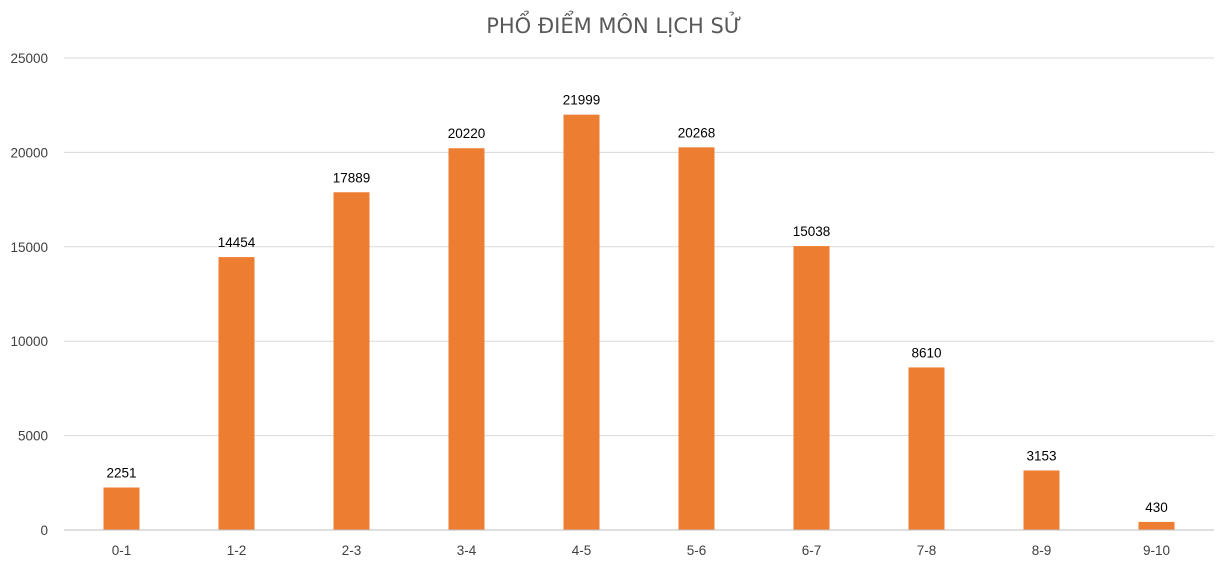 The image size is (1229, 568). What do you see at coordinates (1156, 550) in the screenshot?
I see `x-tick-label: 9-10` at bounding box center [1156, 550].